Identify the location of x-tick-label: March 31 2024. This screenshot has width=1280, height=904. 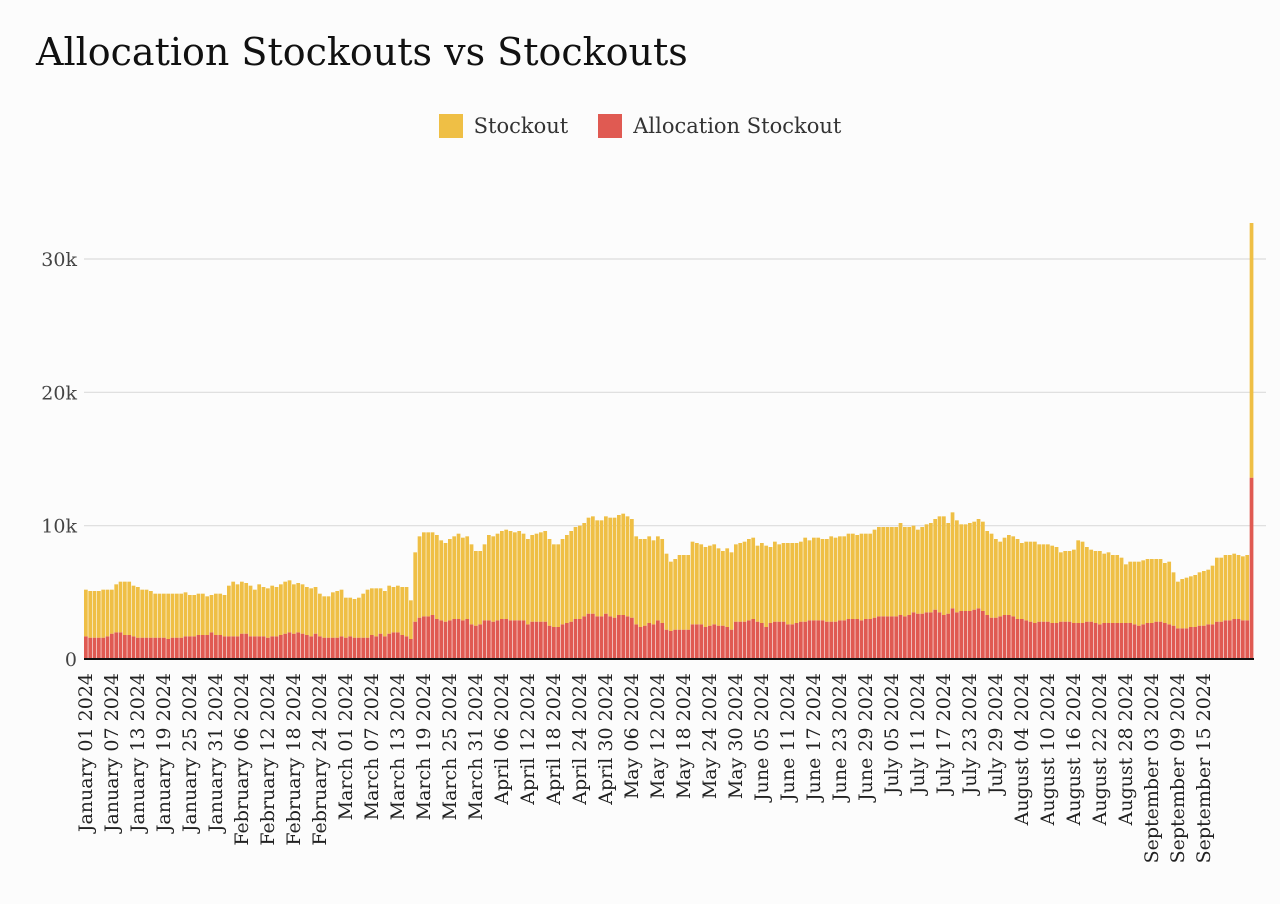
(476, 746).